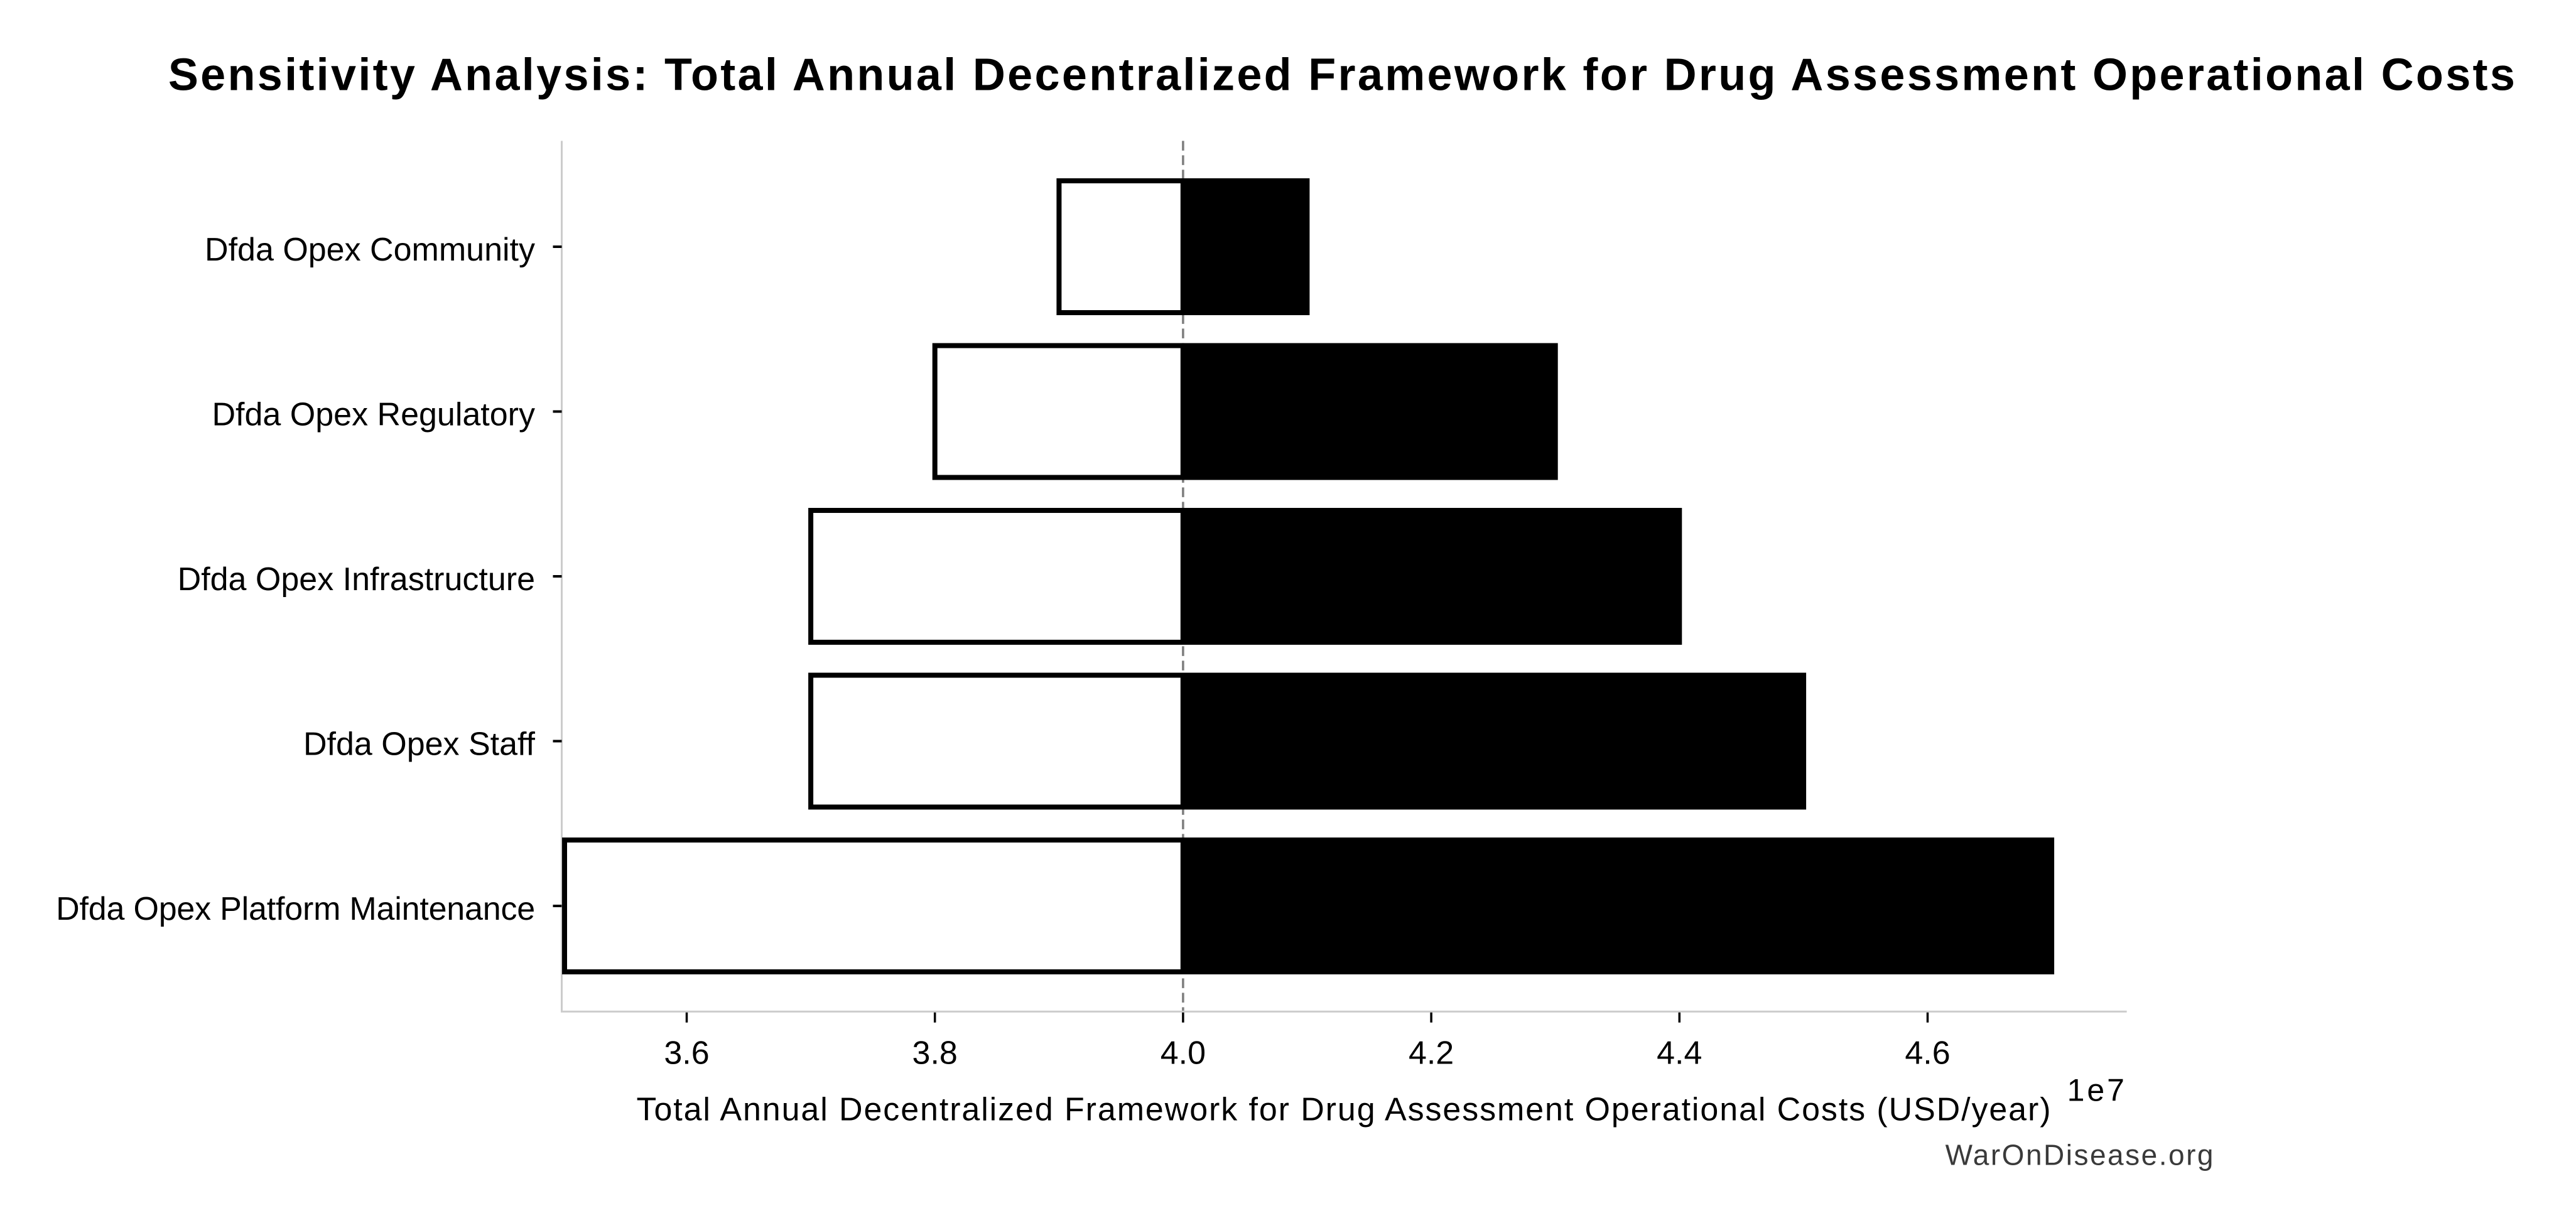  What do you see at coordinates (1183, 1053) in the screenshot?
I see `svg-text: 4.0` at bounding box center [1183, 1053].